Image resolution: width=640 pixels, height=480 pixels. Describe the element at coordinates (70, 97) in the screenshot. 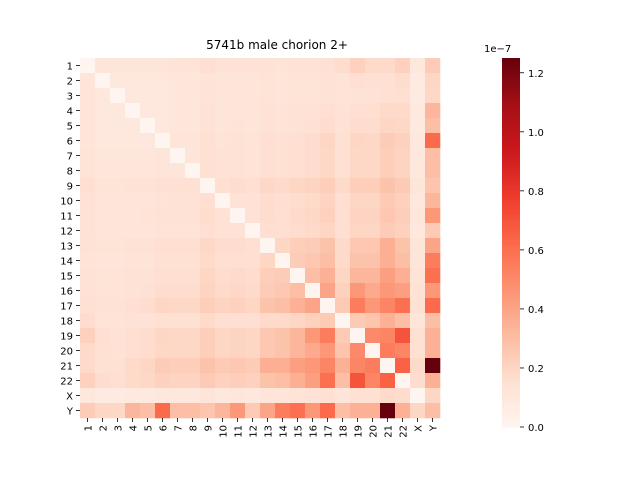

I see `y-tick-label: 3` at that location.